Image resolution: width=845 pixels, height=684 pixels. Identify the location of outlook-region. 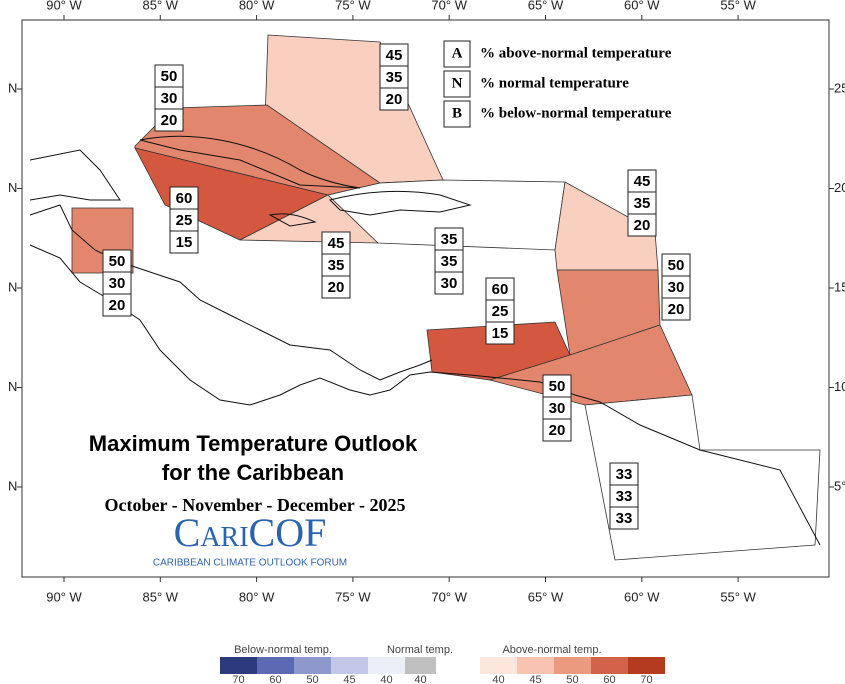
(702, 477).